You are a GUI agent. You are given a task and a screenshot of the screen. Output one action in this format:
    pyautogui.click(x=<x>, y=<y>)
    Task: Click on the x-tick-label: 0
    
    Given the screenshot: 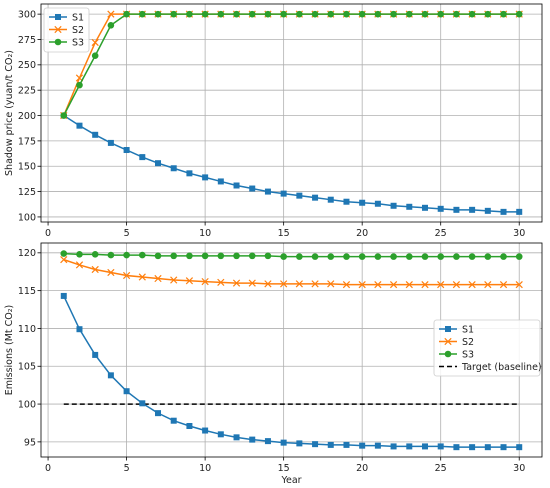 What is the action you would take?
    pyautogui.click(x=48, y=233)
    